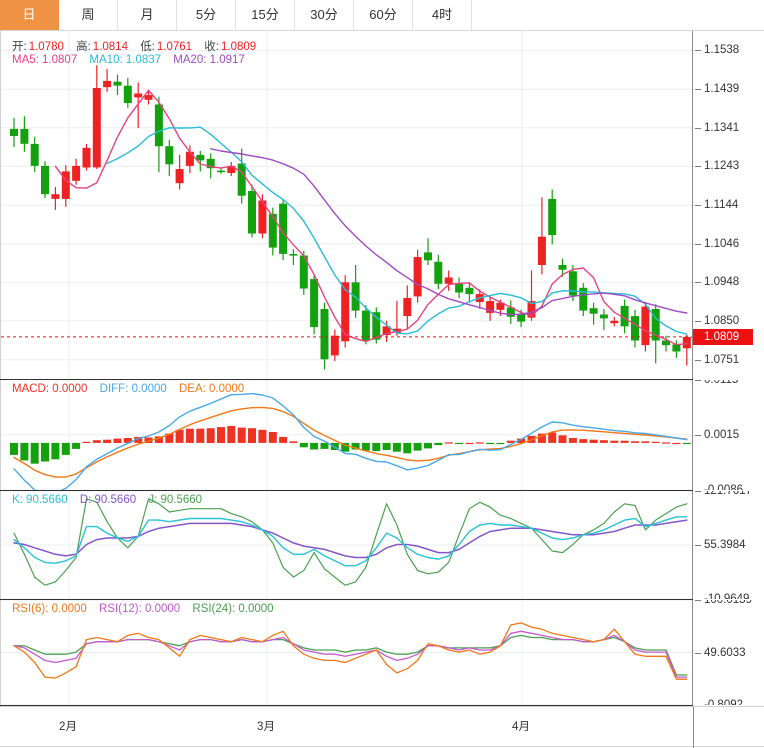  Describe the element at coordinates (147, 15) in the screenshot. I see `tab-month: 月` at that location.